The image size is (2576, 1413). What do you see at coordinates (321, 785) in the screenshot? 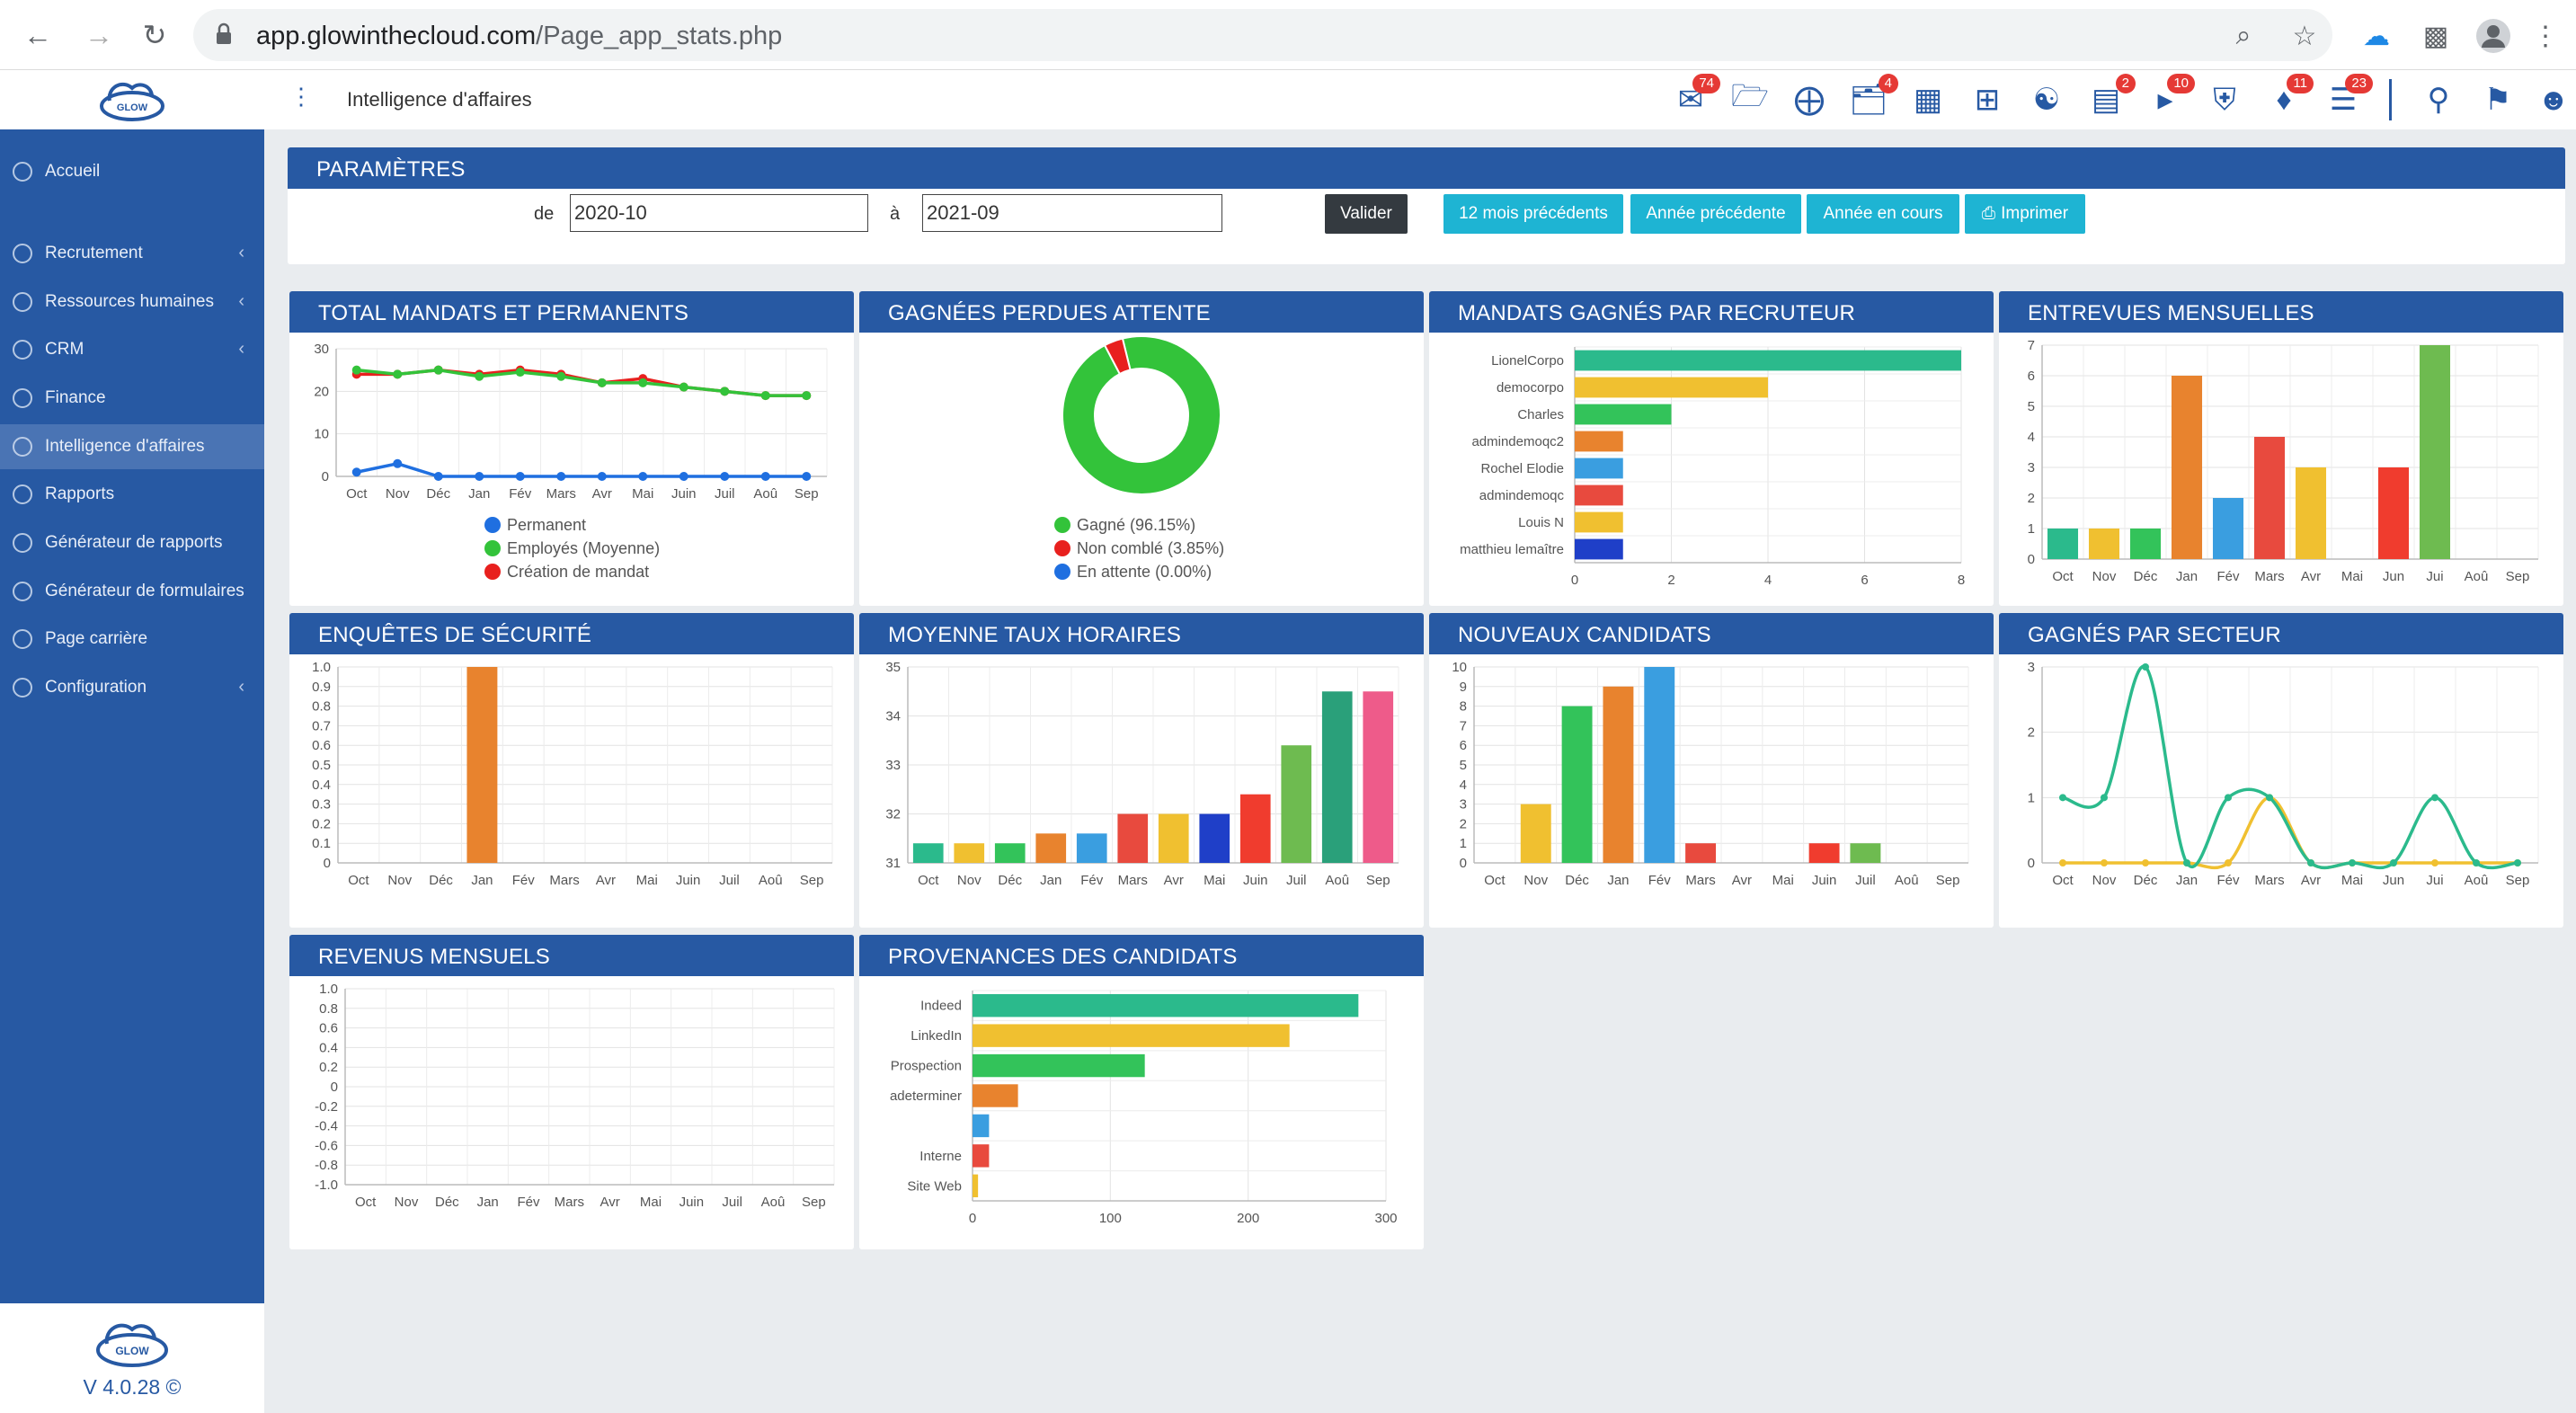
I see `y-tick-label: 0.4` at bounding box center [321, 785].